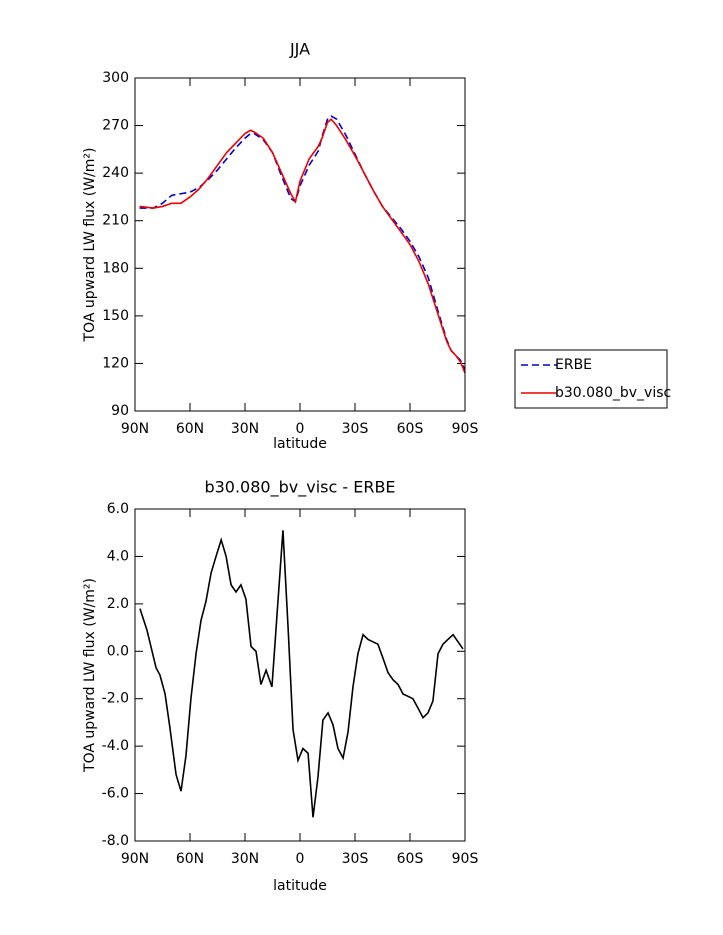 This screenshot has width=723, height=935. Describe the element at coordinates (115, 363) in the screenshot. I see `y-tick-label: 120` at that location.